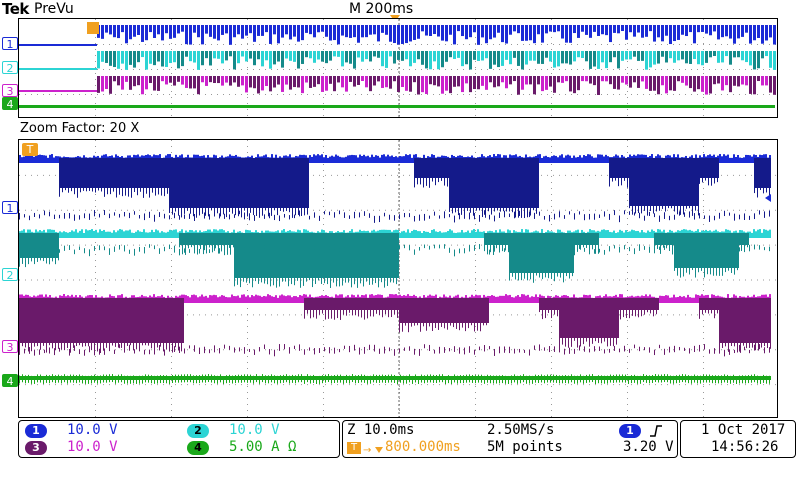  Describe the element at coordinates (198, 431) in the screenshot. I see `ch2-badge: 2` at that location.